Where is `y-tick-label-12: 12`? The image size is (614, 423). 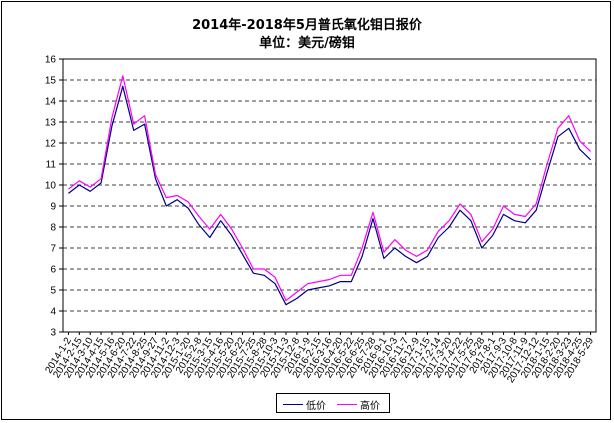 y-tick-label-12: 12 is located at coordinates (51, 144).